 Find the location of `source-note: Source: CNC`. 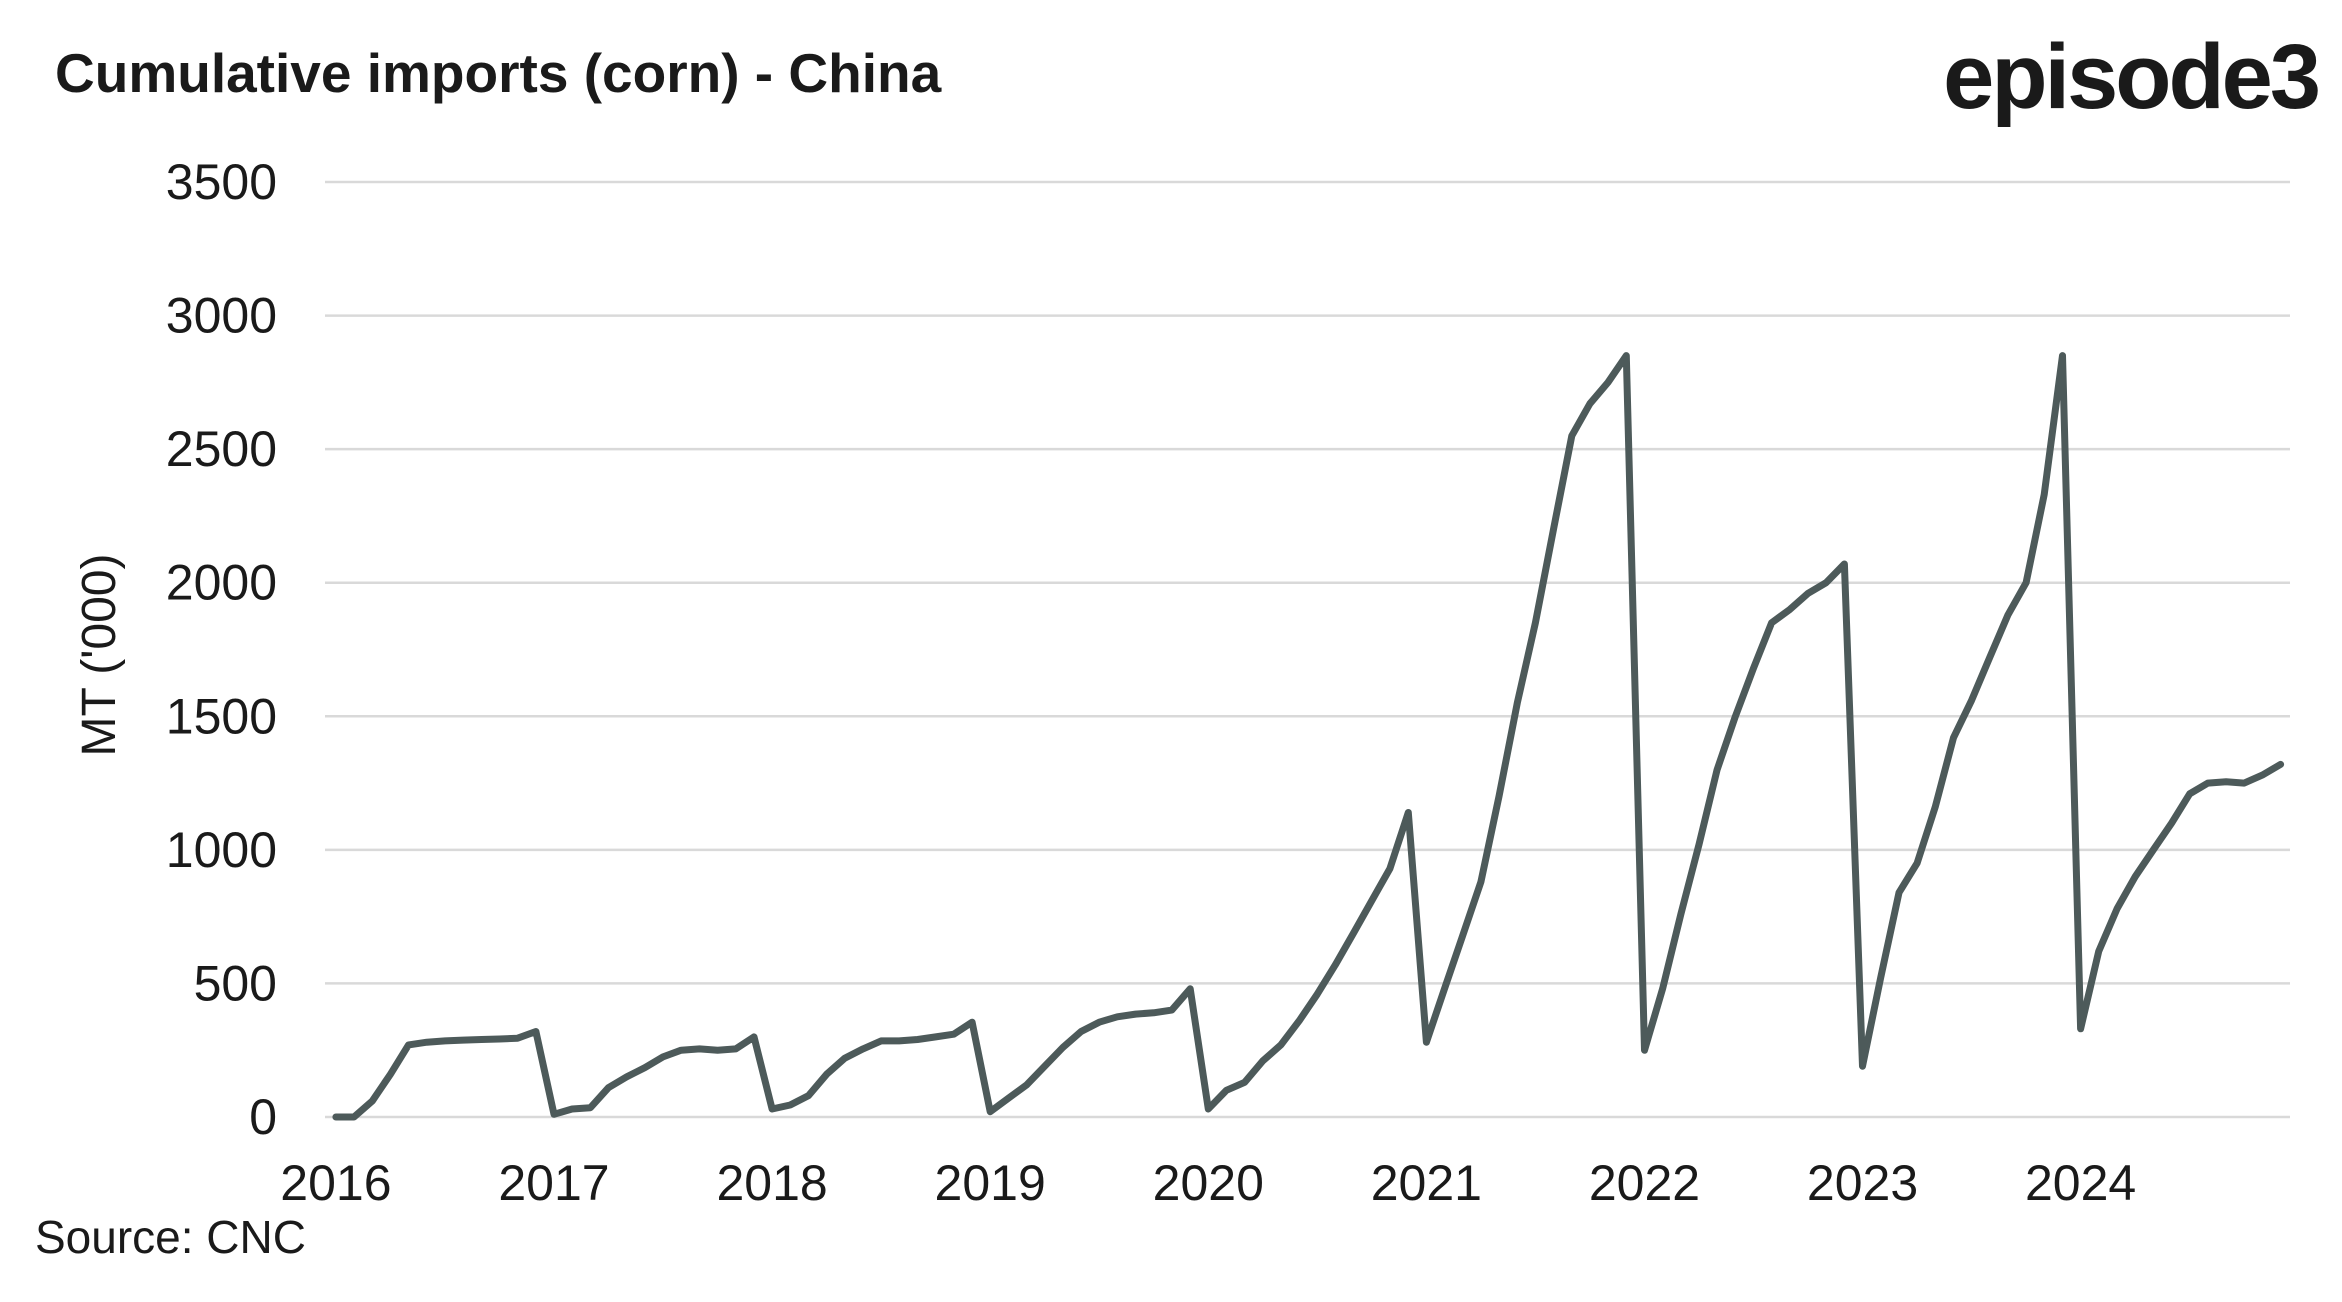

source-note: Source: CNC is located at coordinates (170, 1237).